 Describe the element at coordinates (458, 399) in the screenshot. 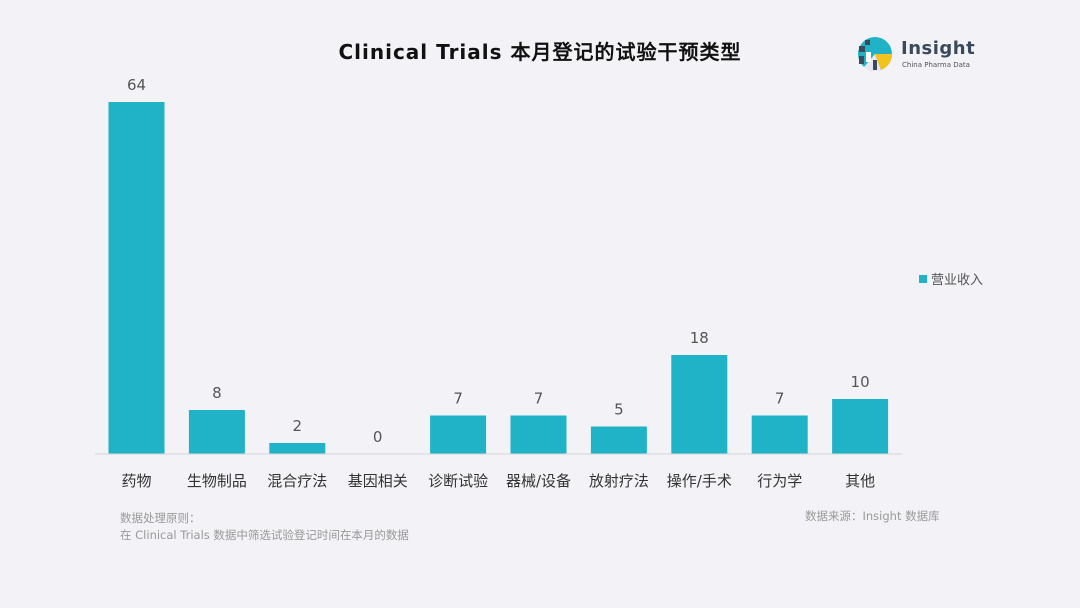

I see `value-label-4: 7` at that location.